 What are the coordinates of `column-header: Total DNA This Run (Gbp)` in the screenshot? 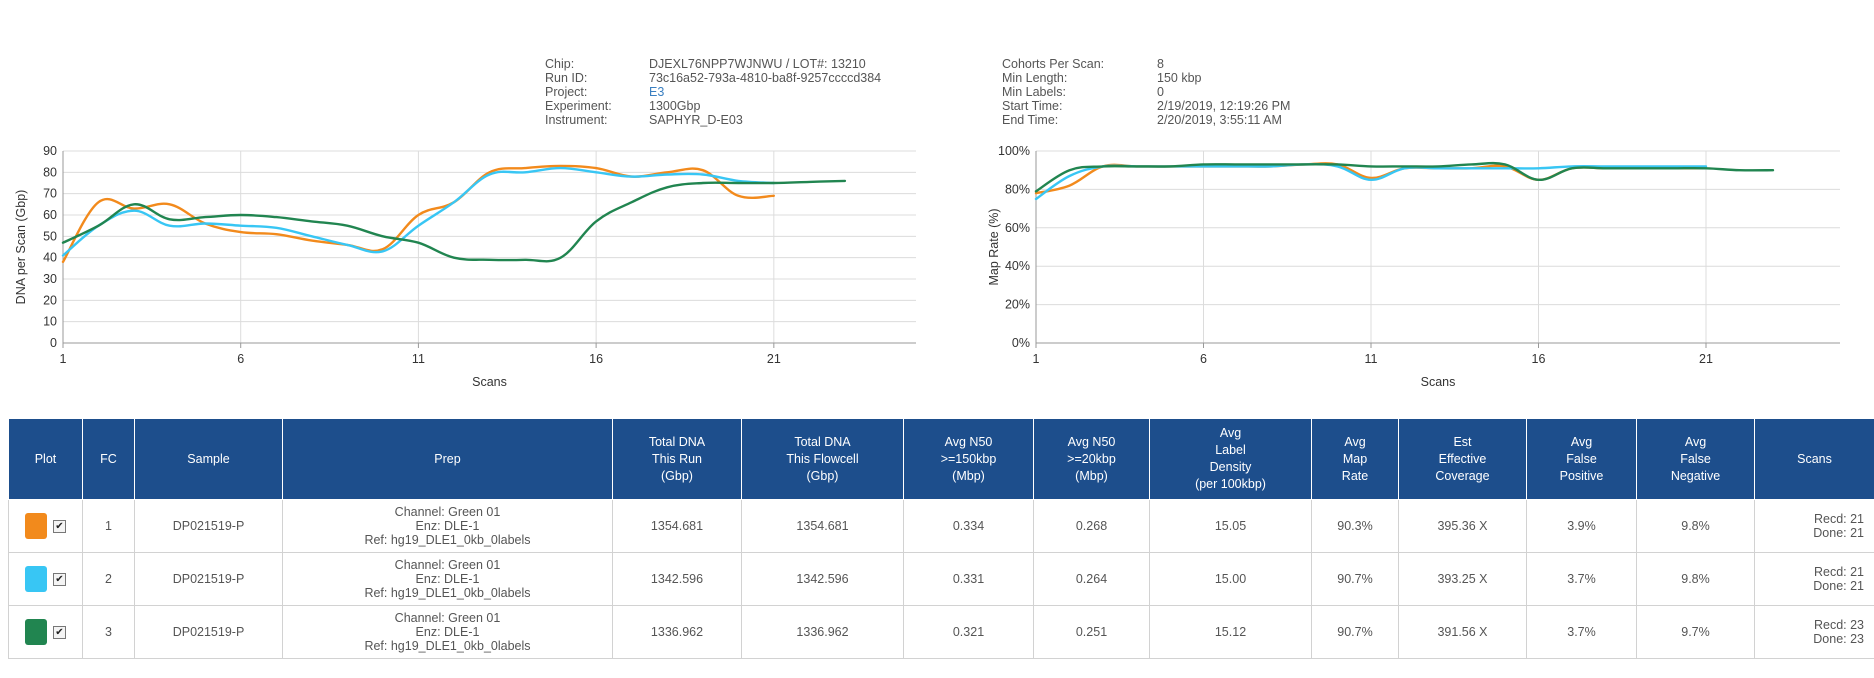 It's located at (677, 459).